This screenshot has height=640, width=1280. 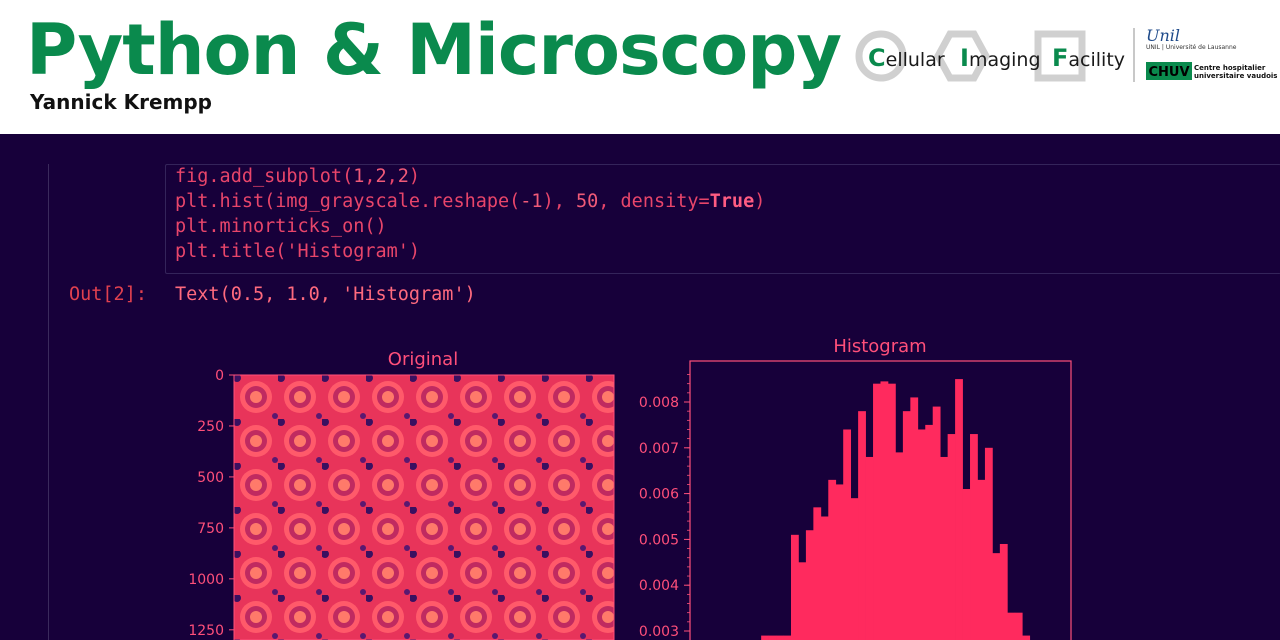 What do you see at coordinates (1163, 35) in the screenshot?
I see `unil-logo: Unil` at bounding box center [1163, 35].